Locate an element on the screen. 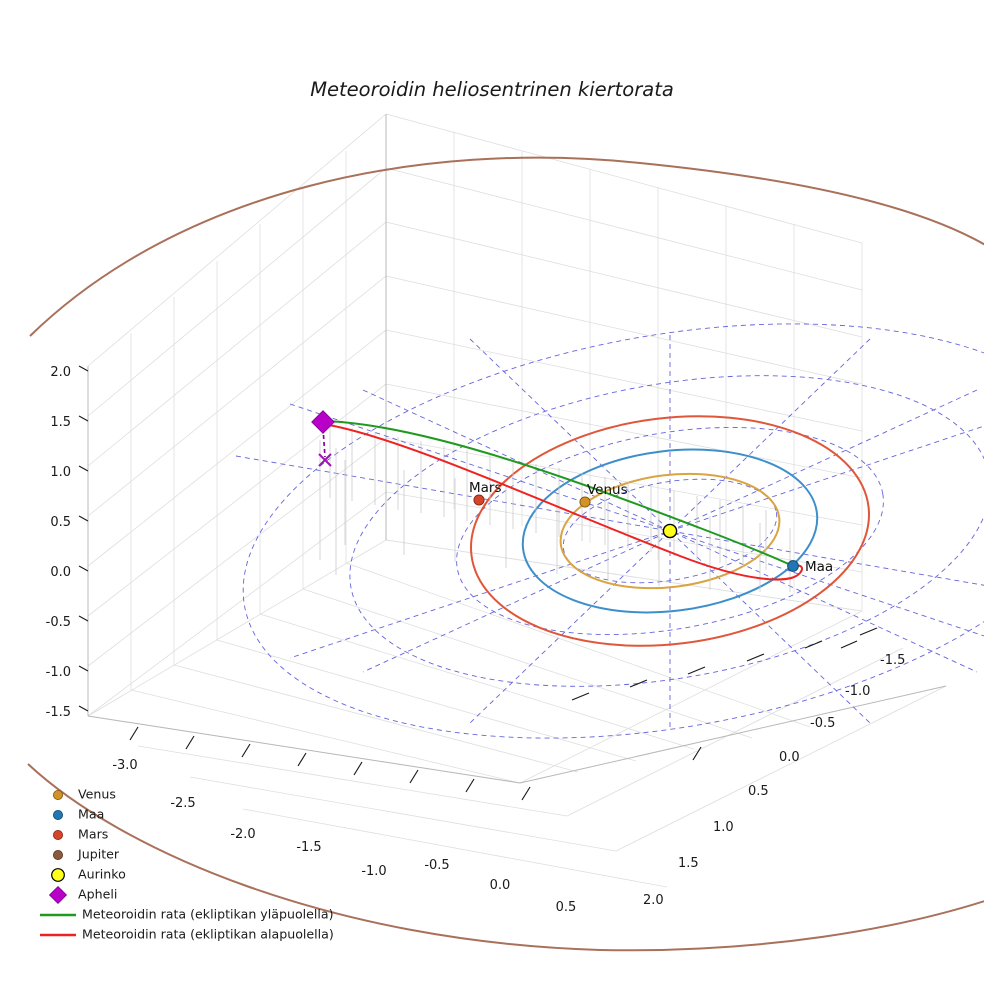  y-axis: -1.5 -1.0 -0.5 0.0 0.5 1.0 1.5 2.0 is located at coordinates (738, 767).